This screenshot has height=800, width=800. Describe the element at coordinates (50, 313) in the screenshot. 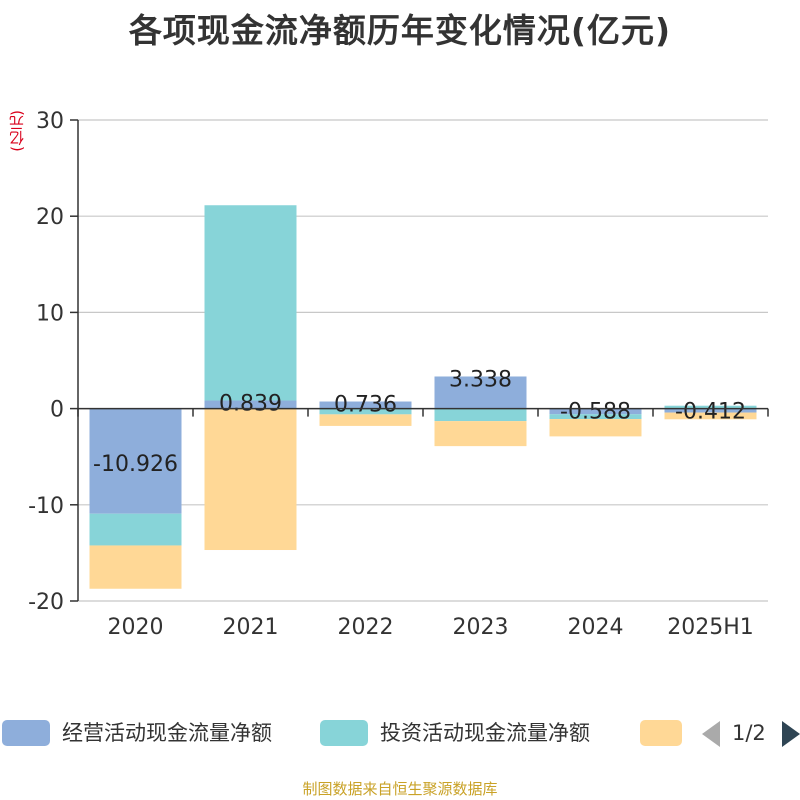

I see `y-tick-label: 10` at that location.